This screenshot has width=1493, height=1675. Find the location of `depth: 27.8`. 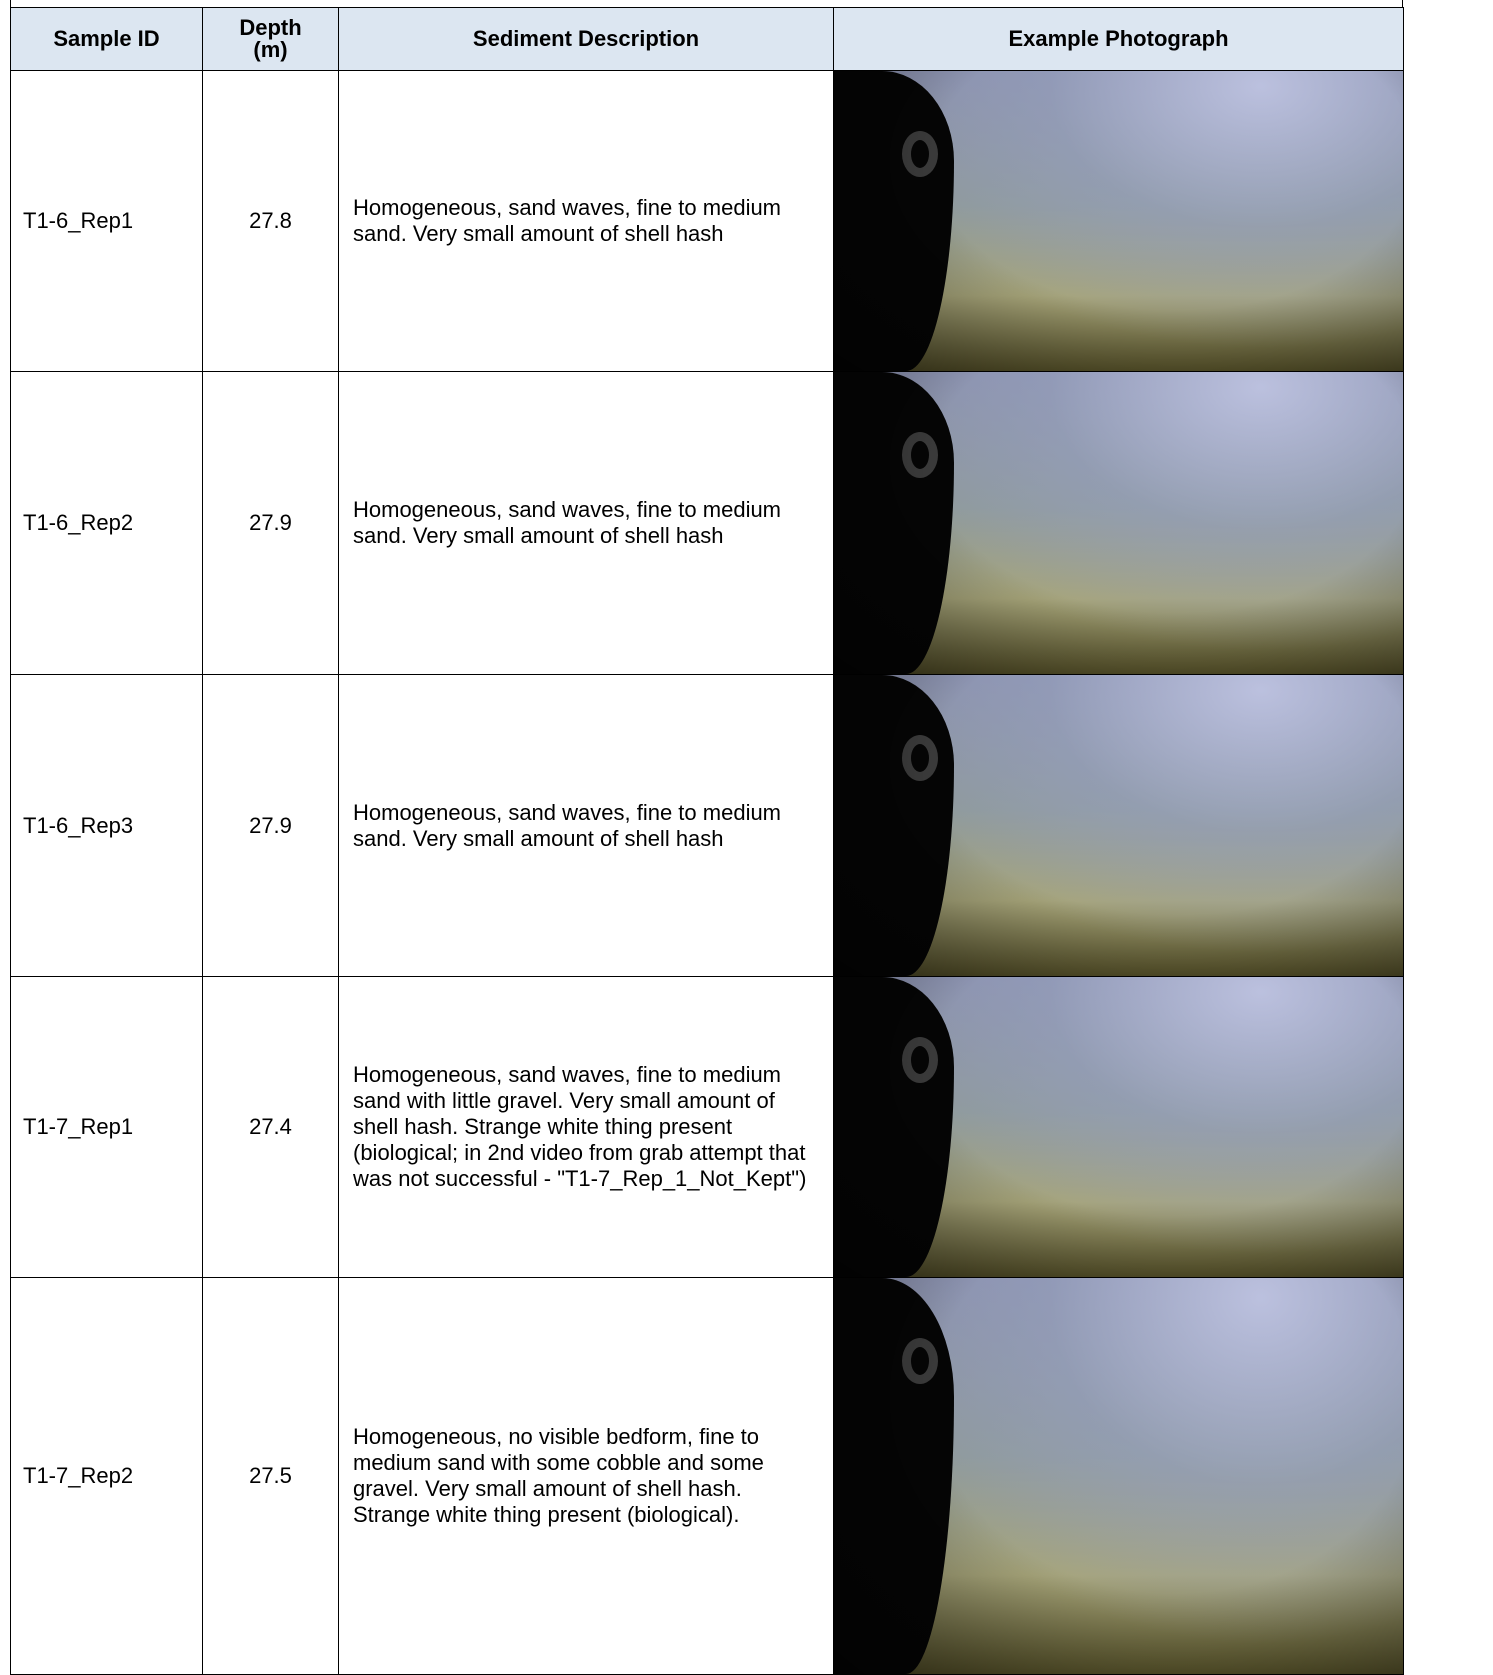

depth: 27.8 is located at coordinates (270, 221).